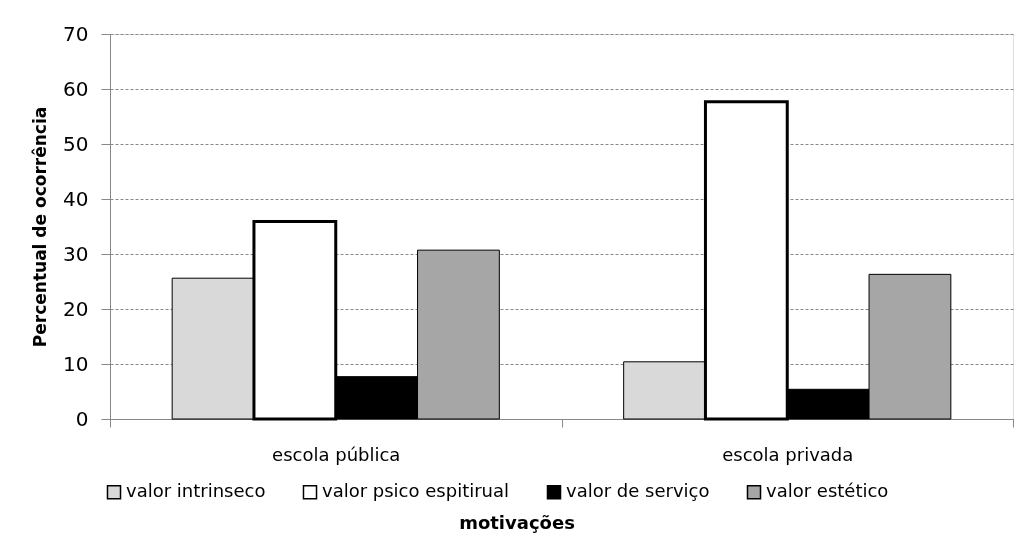 The image size is (1029, 540). Describe the element at coordinates (76, 308) in the screenshot. I see `y-tick-label: 20` at that location.